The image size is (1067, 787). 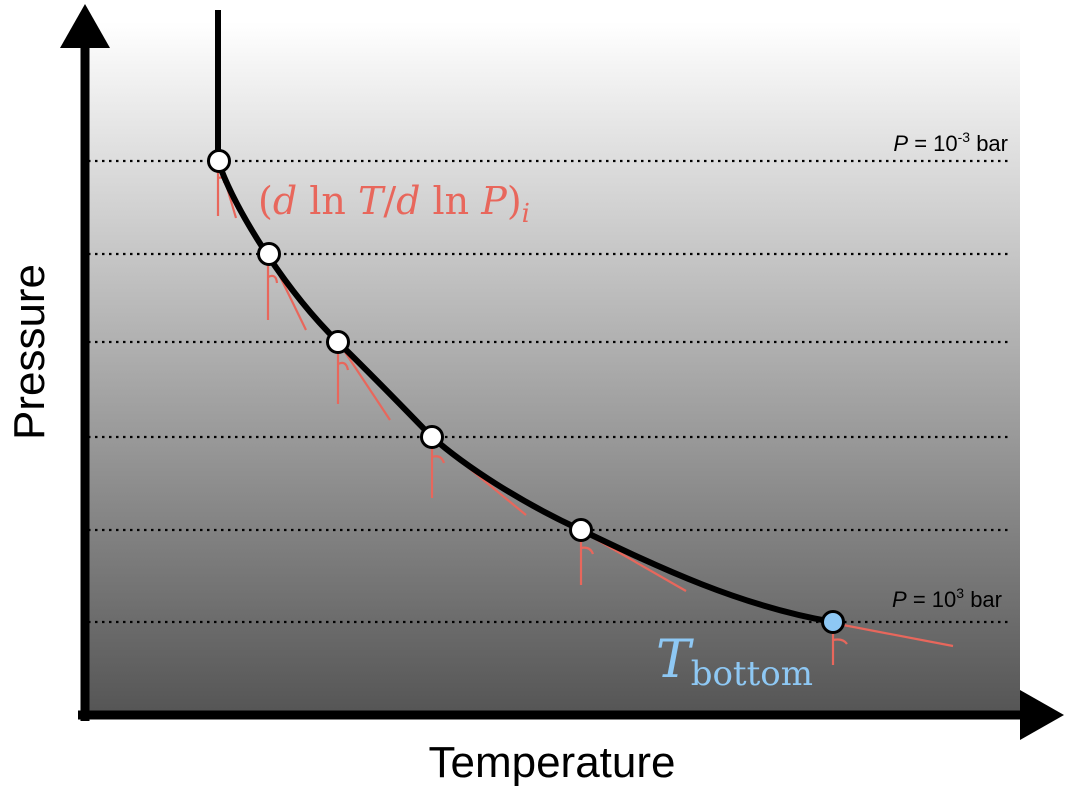 I want to click on bottom-pressure-label: P = 103 bar, so click(x=947, y=598).